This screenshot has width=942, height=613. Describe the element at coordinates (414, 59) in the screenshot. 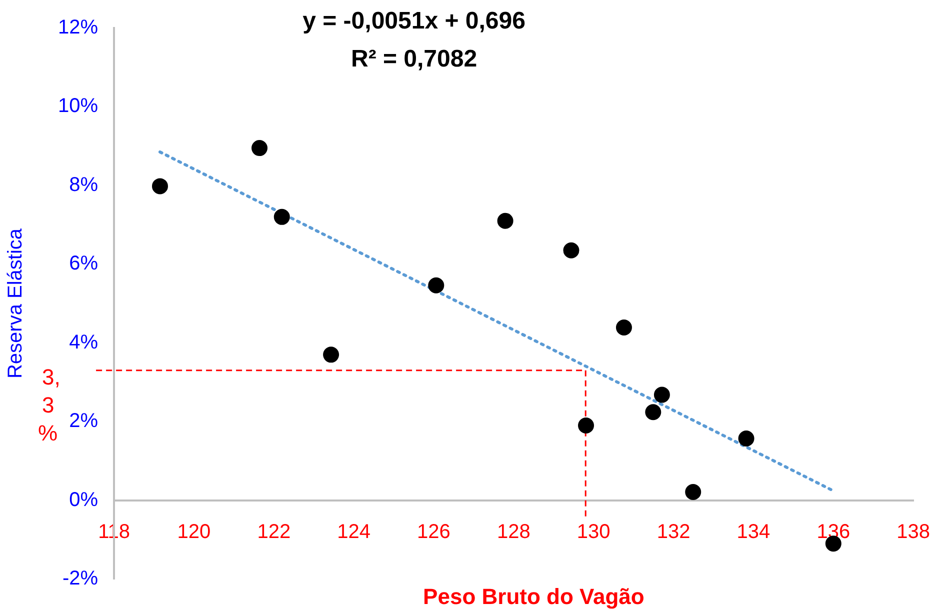

I see `annotation: R² = 0,7082` at that location.